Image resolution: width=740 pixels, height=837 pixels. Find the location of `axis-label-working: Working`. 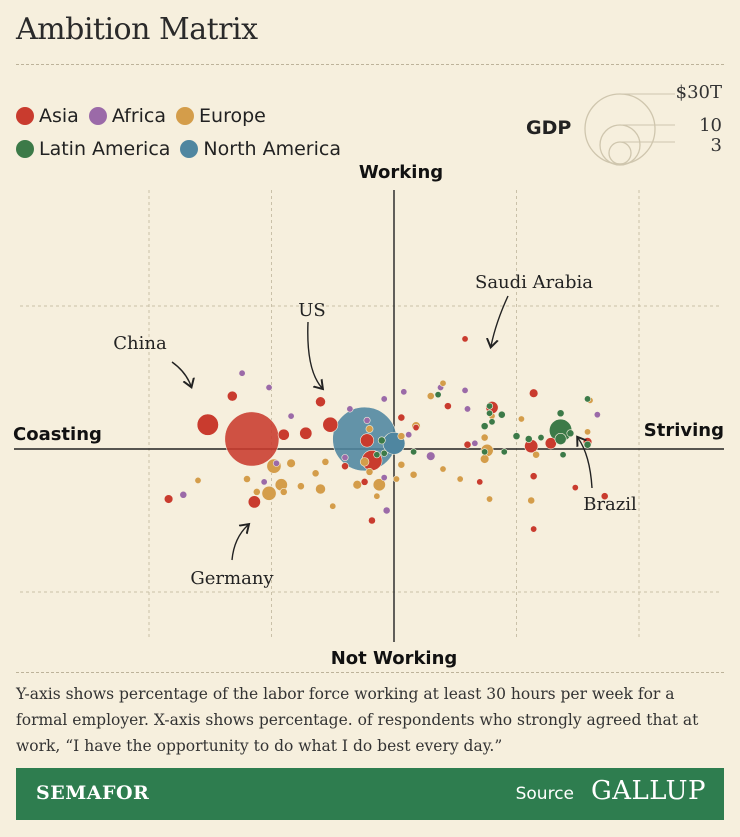

axis-label-working: Working is located at coordinates (401, 172).